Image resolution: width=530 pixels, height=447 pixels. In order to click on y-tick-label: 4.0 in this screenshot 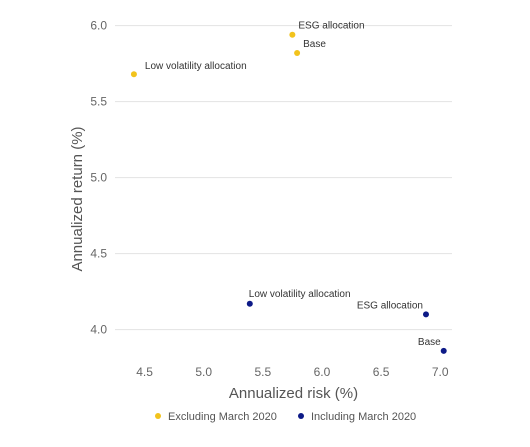, I will do `click(98, 330)`.